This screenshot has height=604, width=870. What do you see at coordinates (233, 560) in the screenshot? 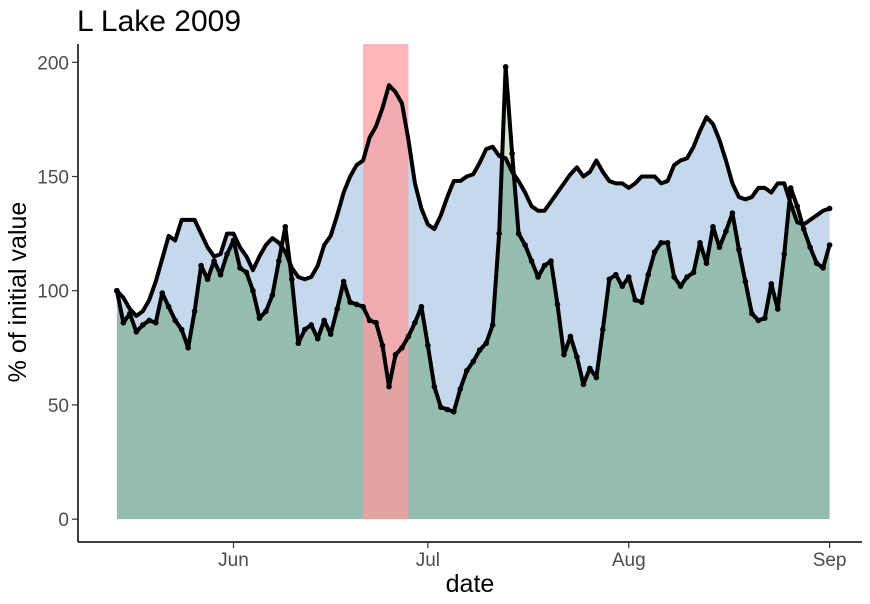
I see `x-tick-label: Jun` at bounding box center [233, 560].